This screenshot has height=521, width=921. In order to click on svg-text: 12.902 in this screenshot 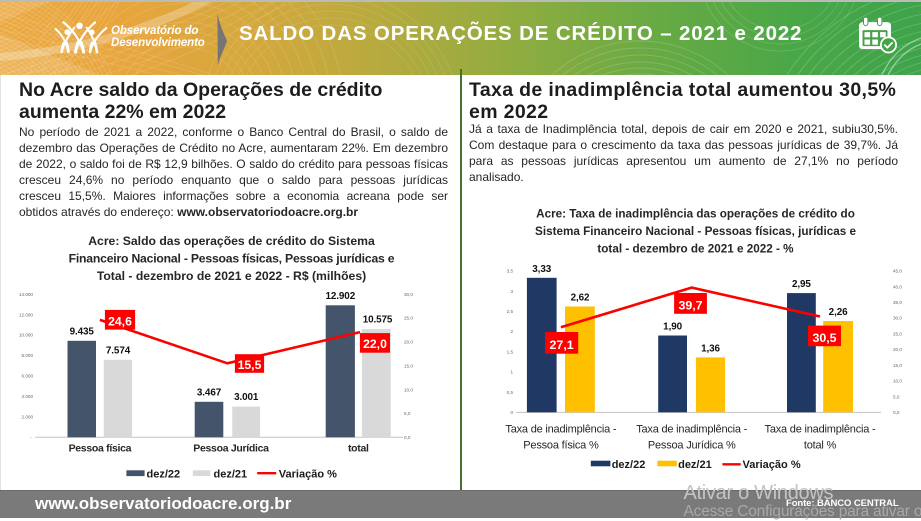, I will do `click(340, 296)`.